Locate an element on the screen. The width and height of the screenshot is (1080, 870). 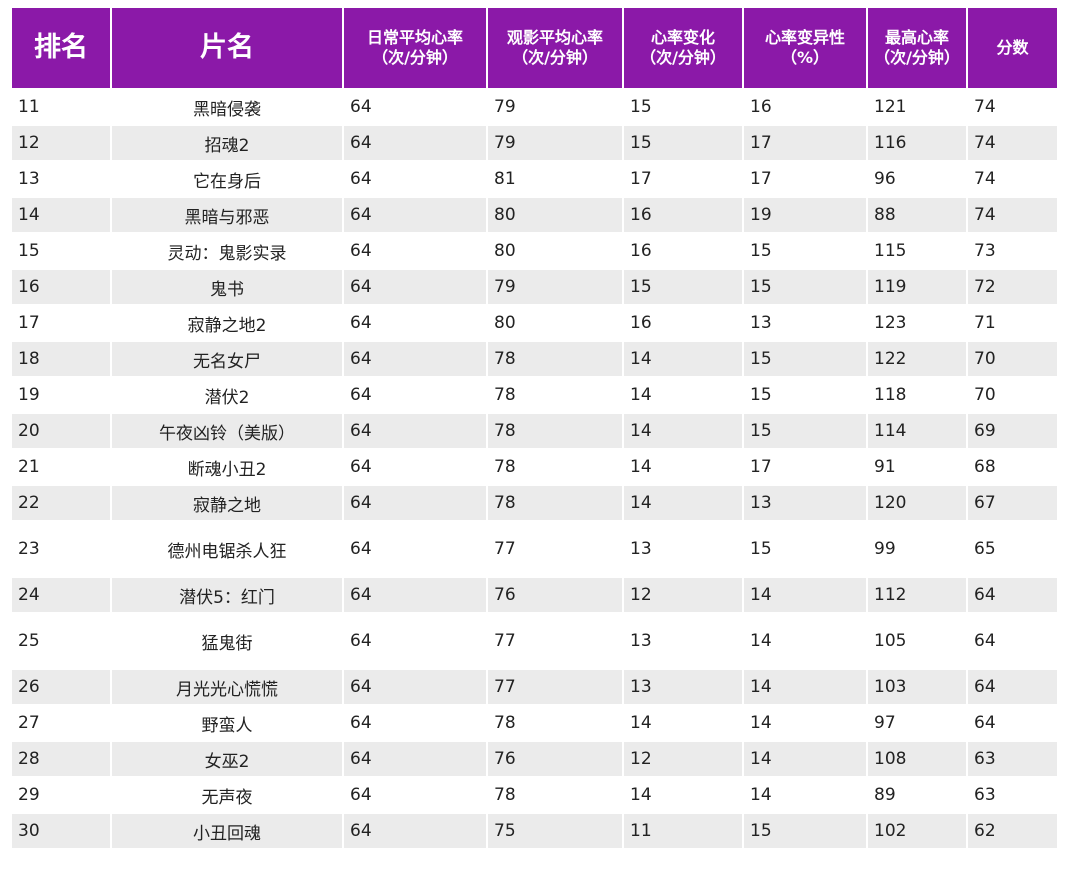
number-cell: 99 is located at coordinates (885, 549).